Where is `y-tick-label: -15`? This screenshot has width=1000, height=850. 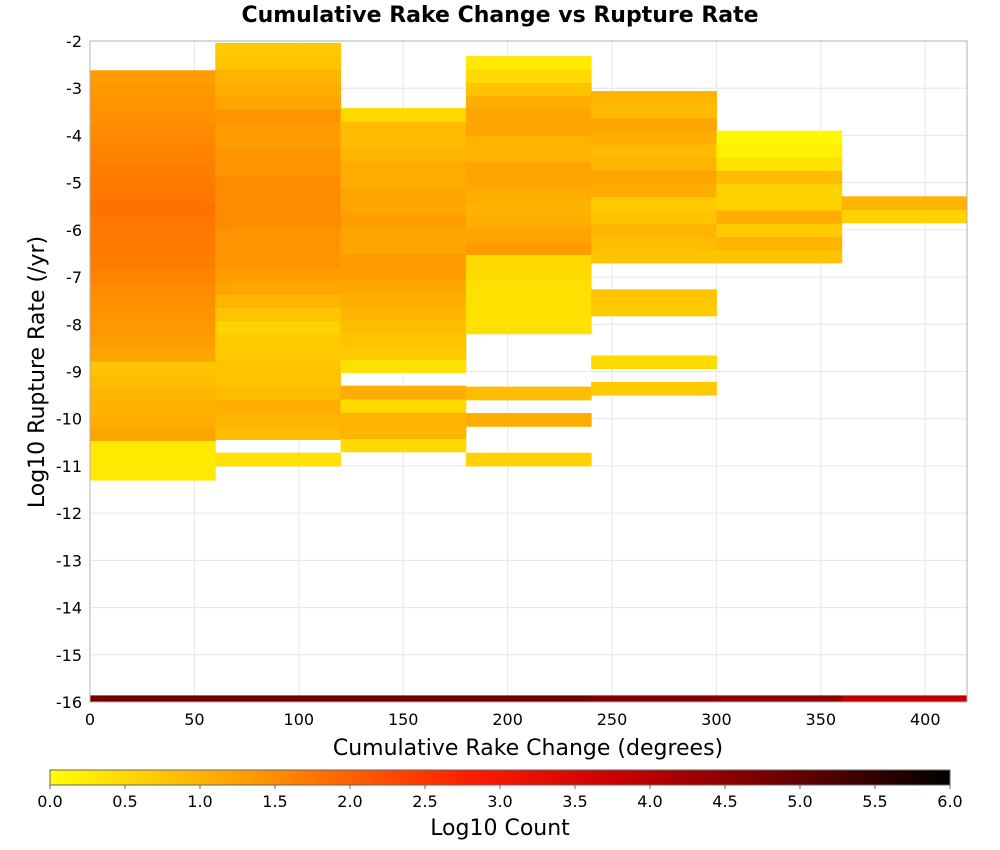 y-tick-label: -15 is located at coordinates (69, 655).